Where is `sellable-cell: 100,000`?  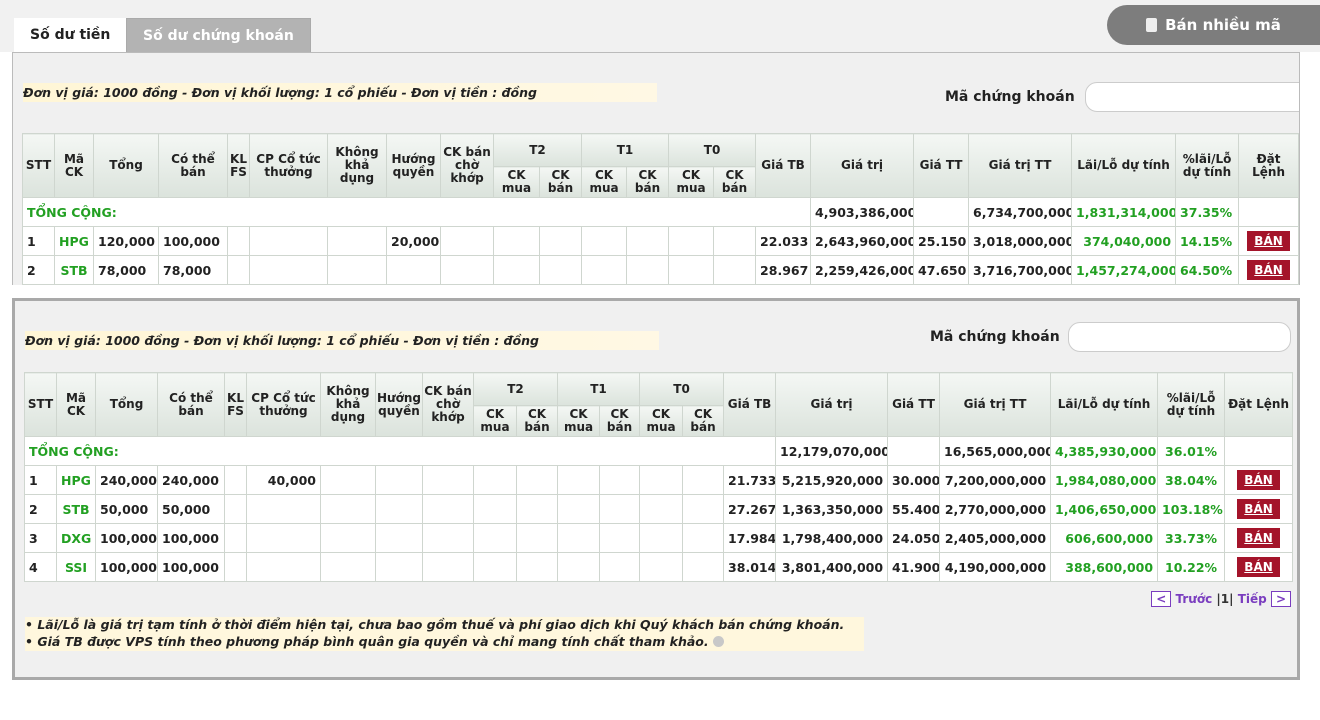
sellable-cell: 100,000 is located at coordinates (191, 567).